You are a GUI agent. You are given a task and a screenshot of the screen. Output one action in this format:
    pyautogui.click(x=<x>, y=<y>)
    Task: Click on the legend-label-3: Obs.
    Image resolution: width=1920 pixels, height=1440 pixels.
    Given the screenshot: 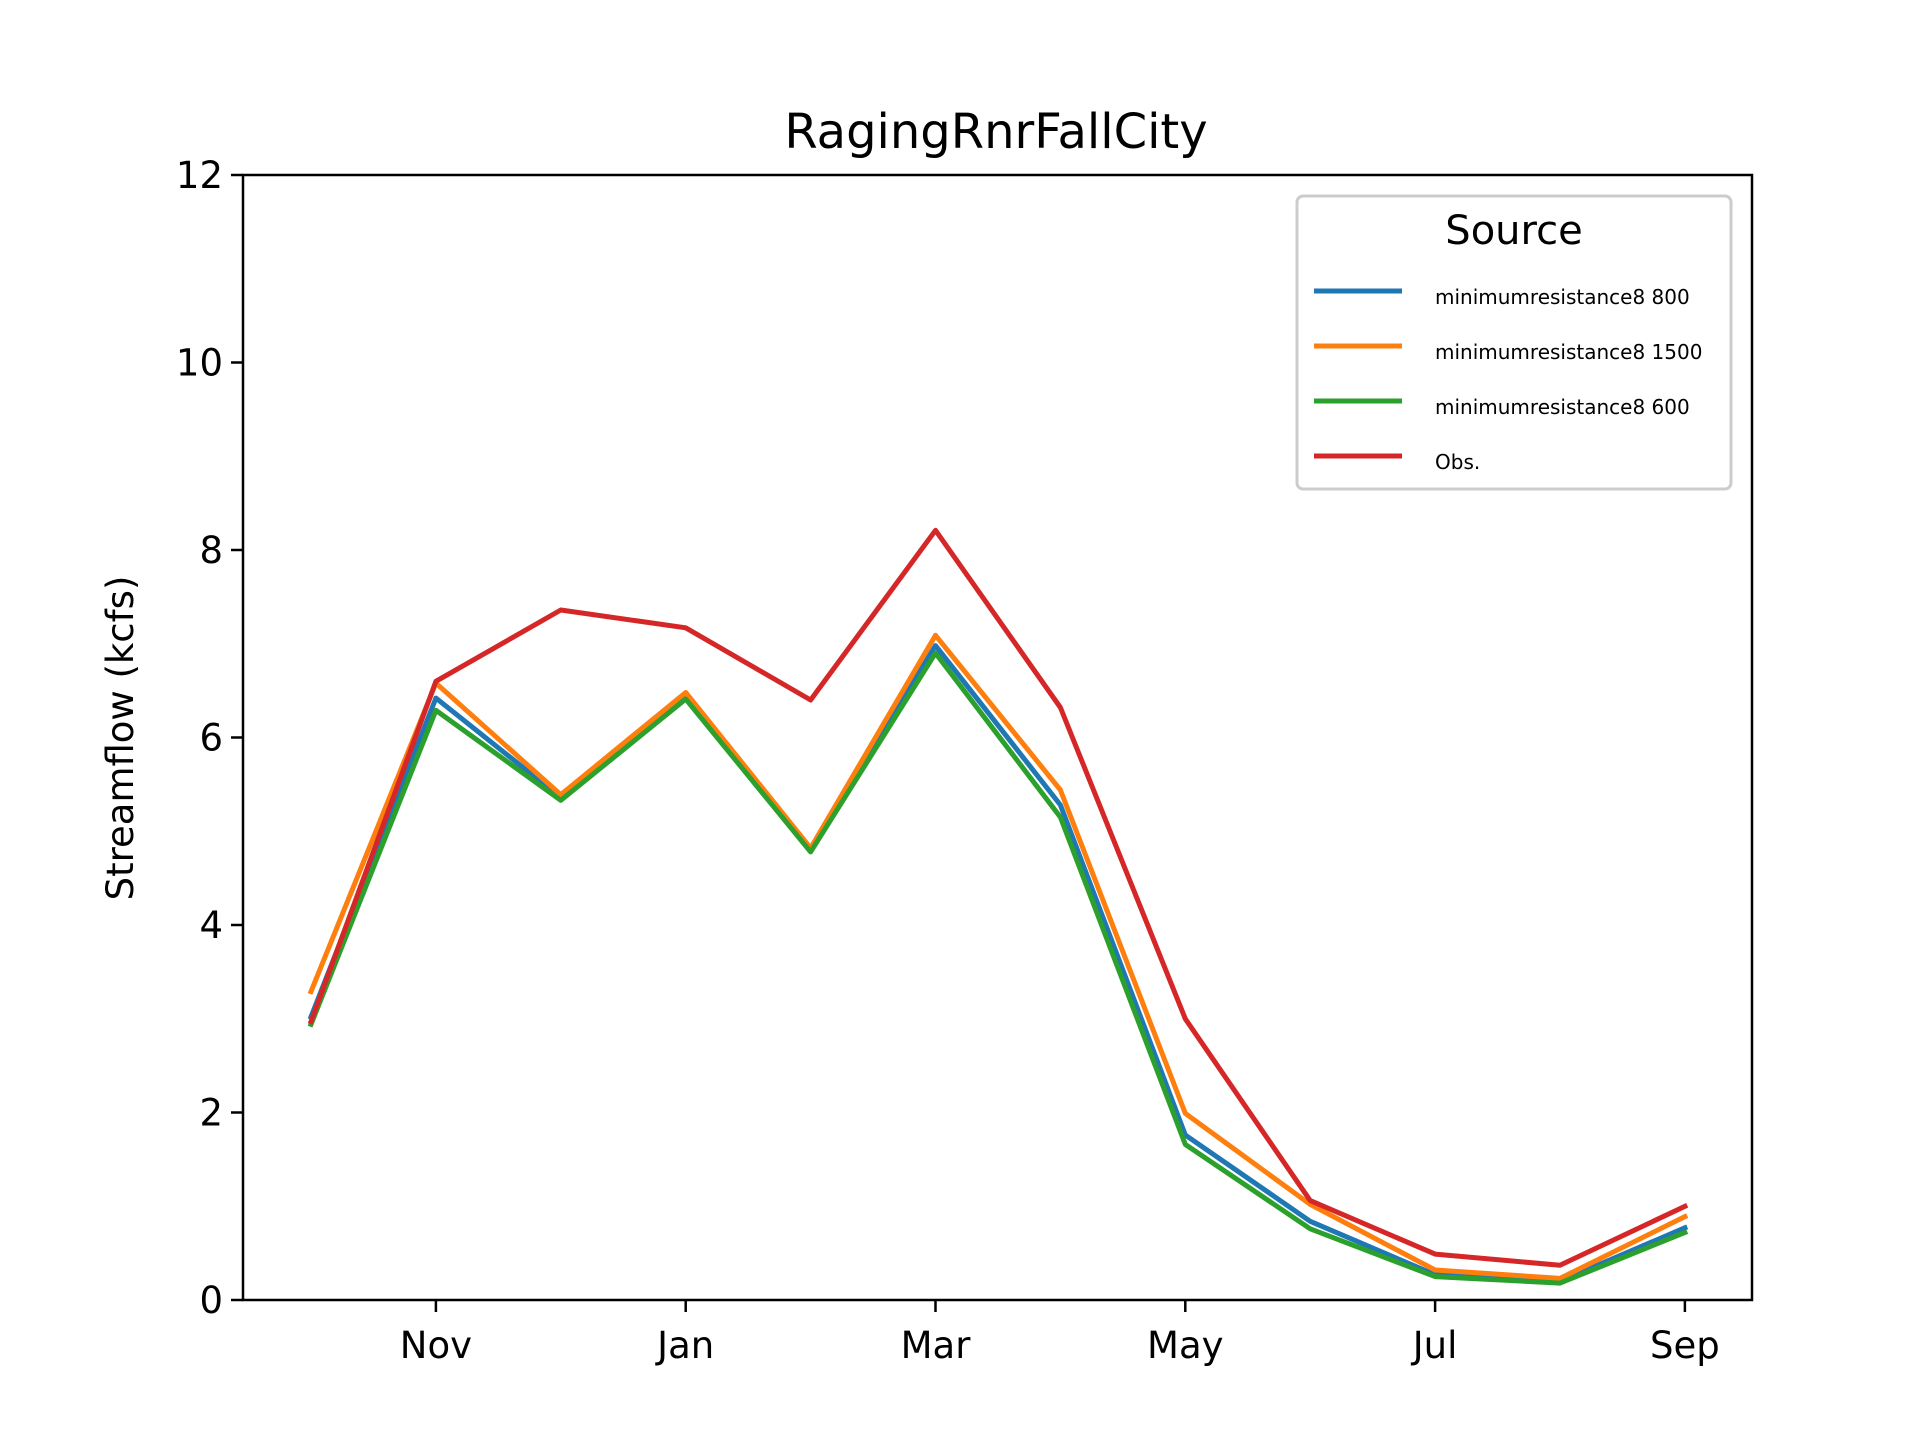 What is the action you would take?
    pyautogui.click(x=1457, y=462)
    